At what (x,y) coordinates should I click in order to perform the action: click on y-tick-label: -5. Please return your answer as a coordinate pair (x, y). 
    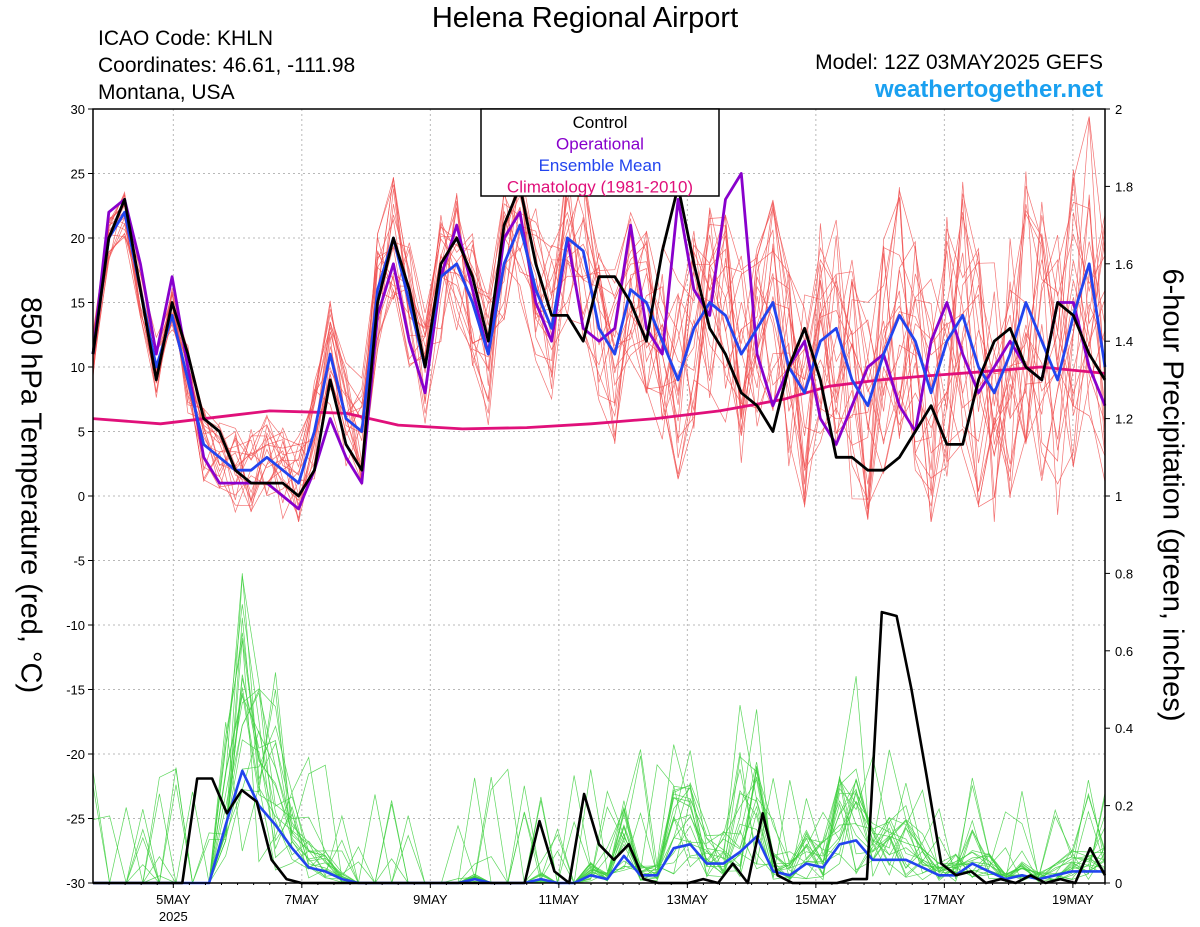
    Looking at the image, I should click on (79, 561).